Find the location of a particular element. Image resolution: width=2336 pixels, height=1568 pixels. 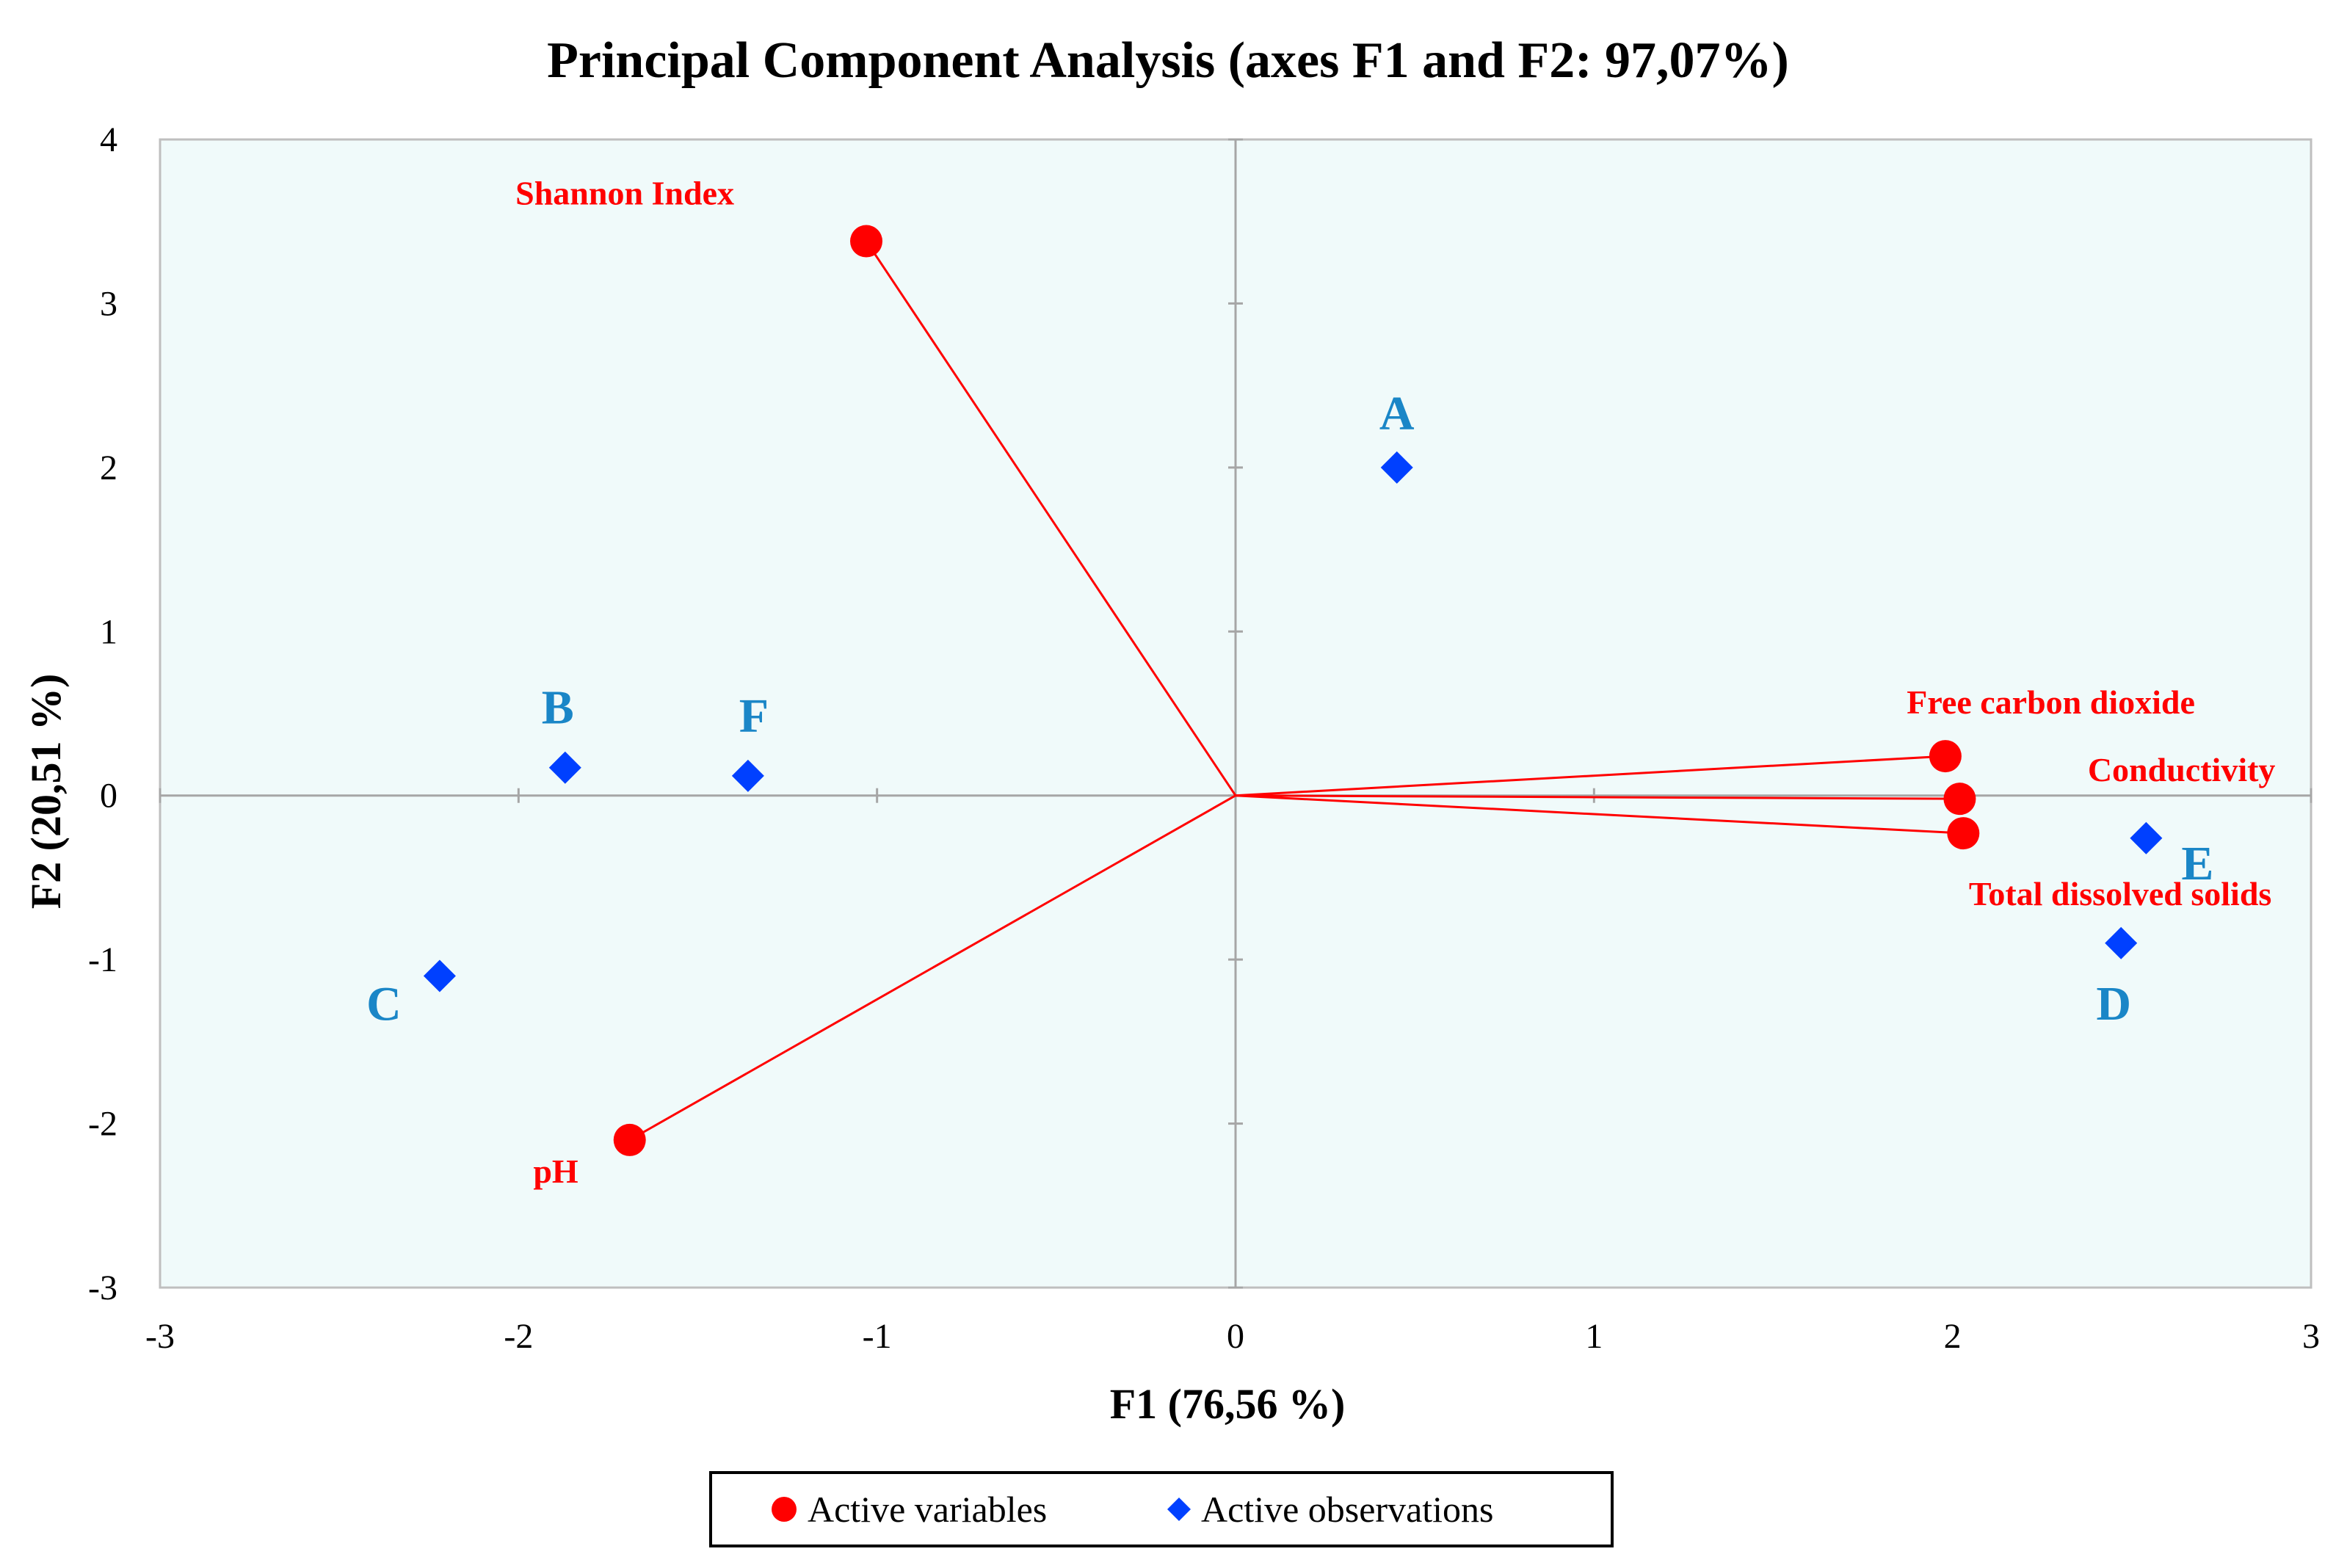

legend-variables-marker is located at coordinates (784, 1510).